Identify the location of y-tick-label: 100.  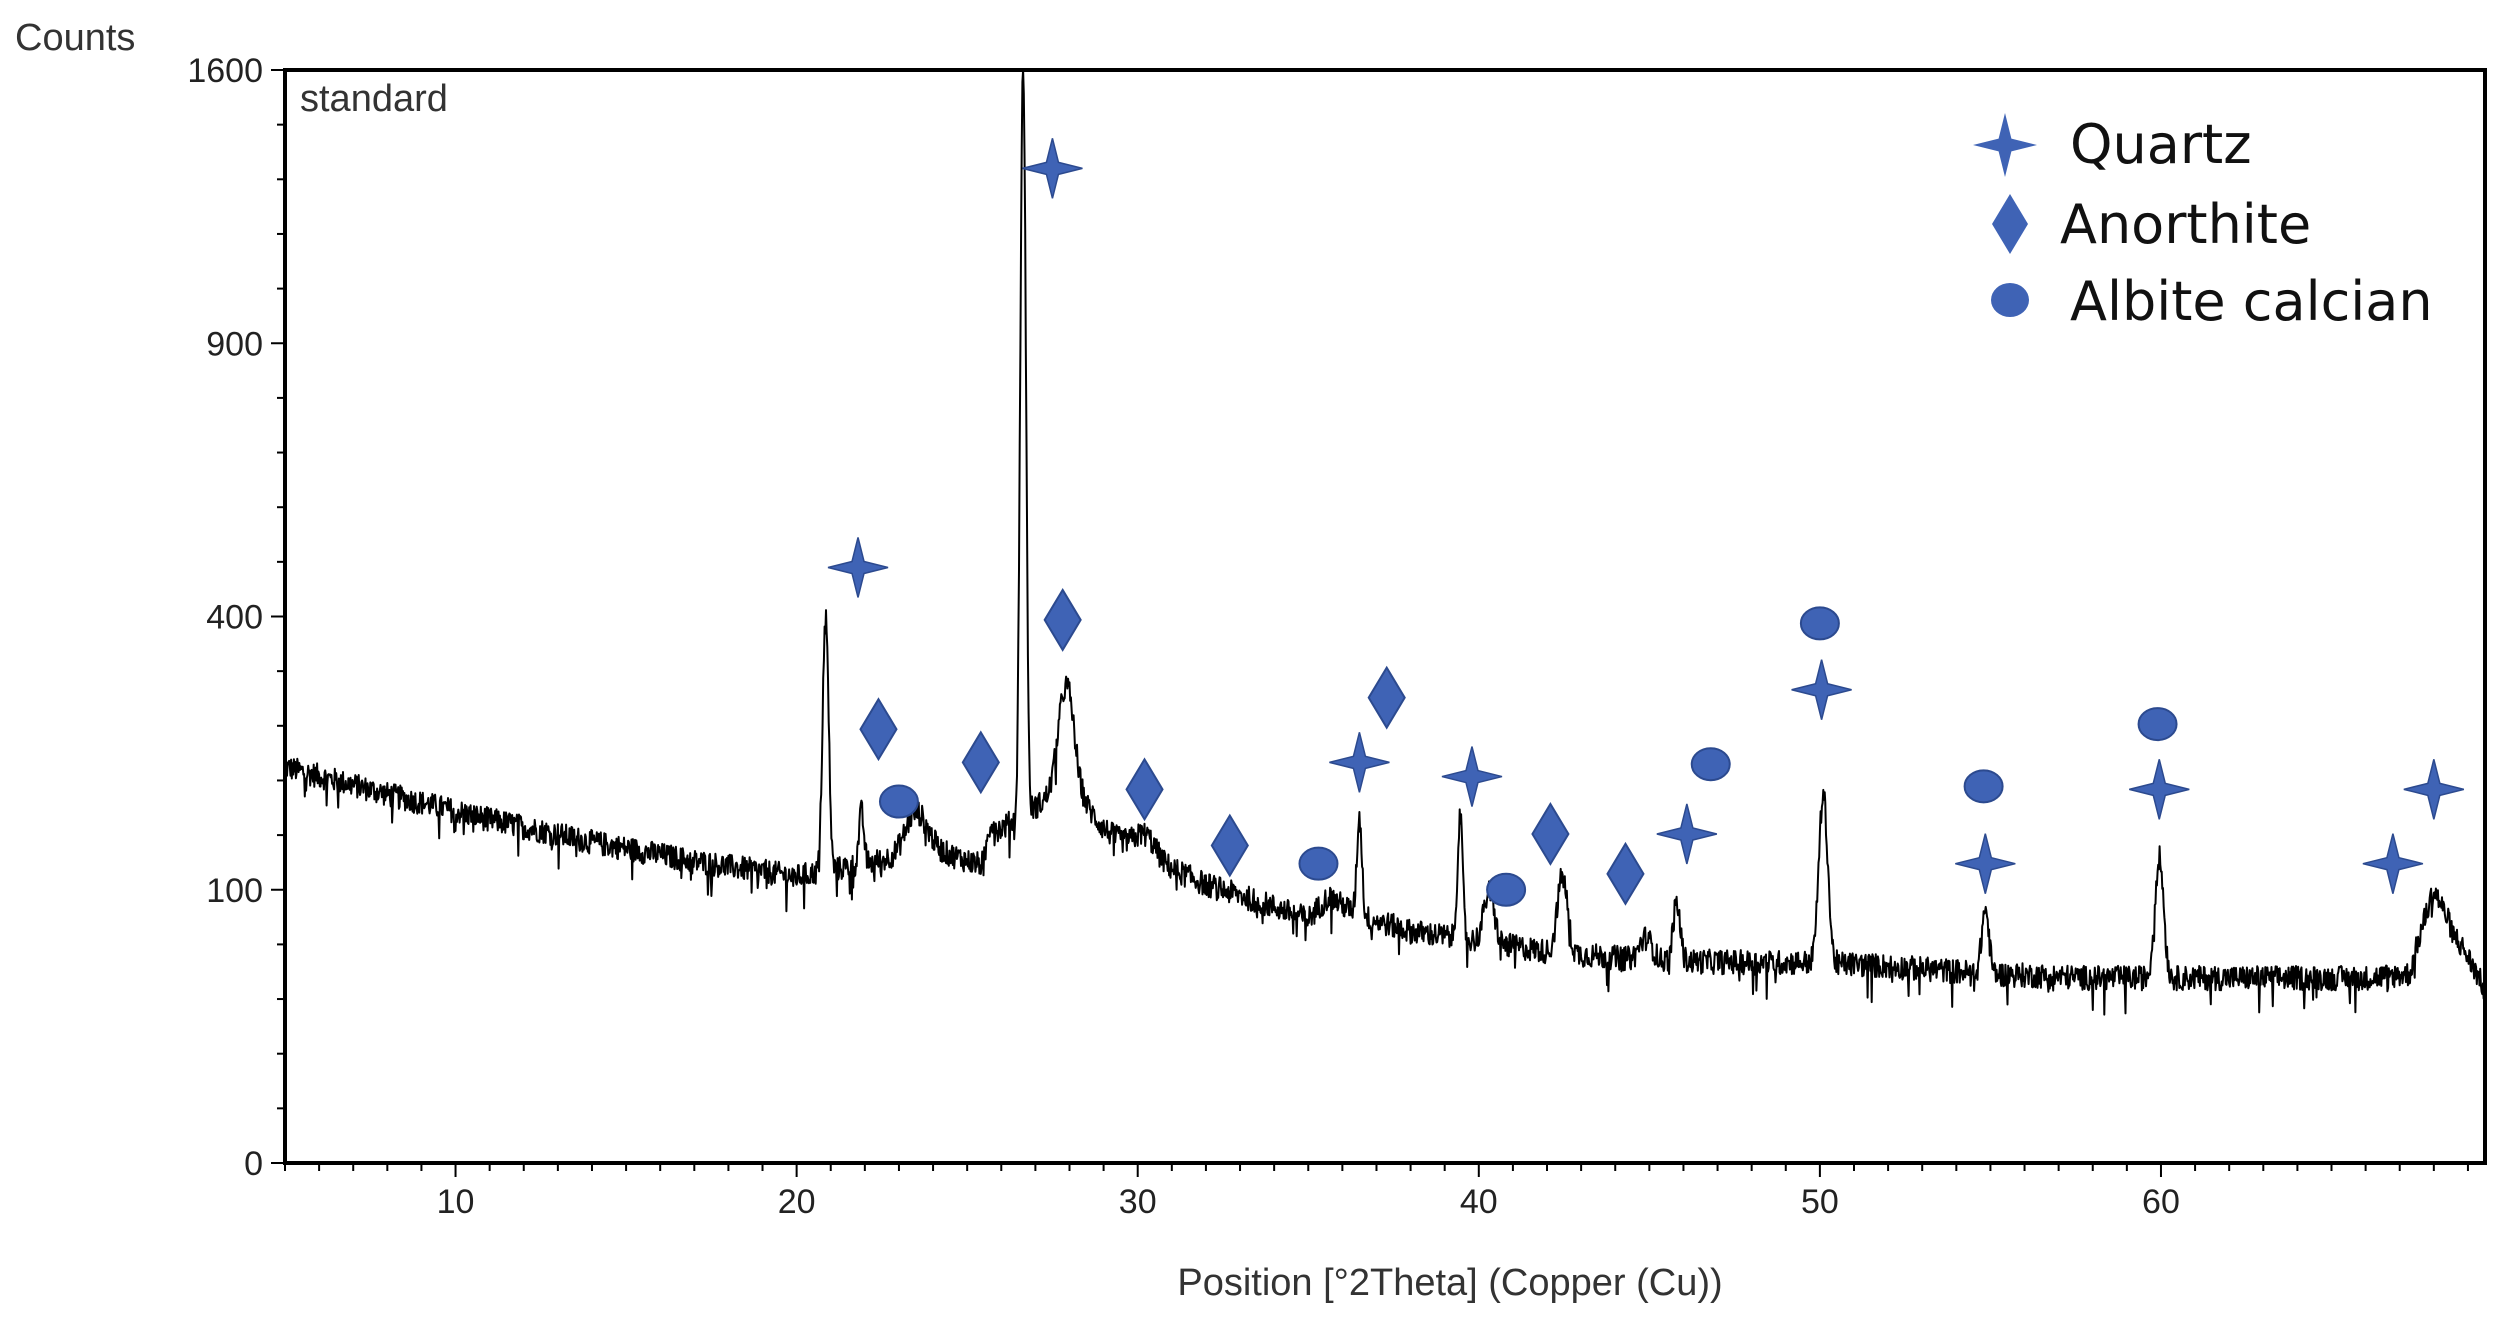
(234, 891).